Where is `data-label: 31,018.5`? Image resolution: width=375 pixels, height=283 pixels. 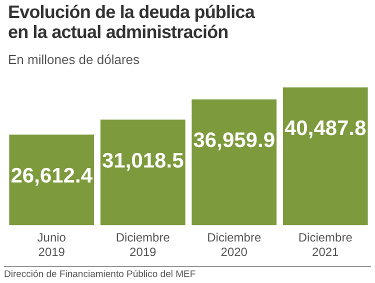 data-label: 31,018.5 is located at coordinates (143, 160).